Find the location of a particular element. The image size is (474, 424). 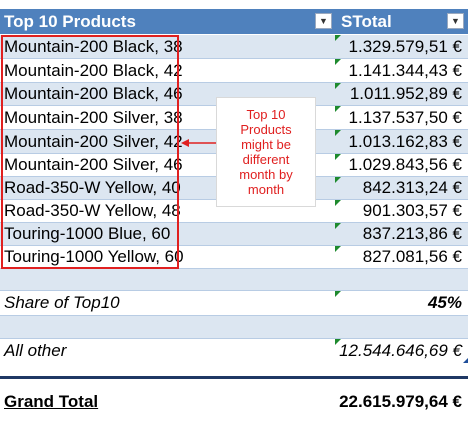

grand-total-row: Grand Total 22.615.979,64 € is located at coordinates (234, 402).